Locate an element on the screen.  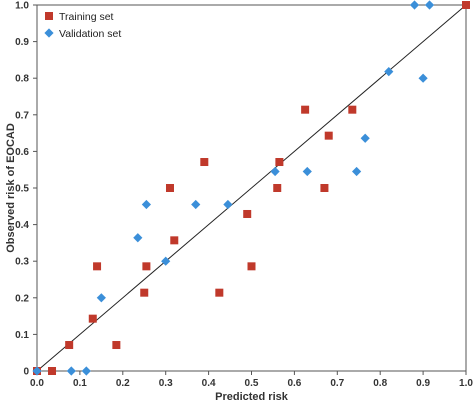
y-tick-label: 0.8 is located at coordinates (22, 79).